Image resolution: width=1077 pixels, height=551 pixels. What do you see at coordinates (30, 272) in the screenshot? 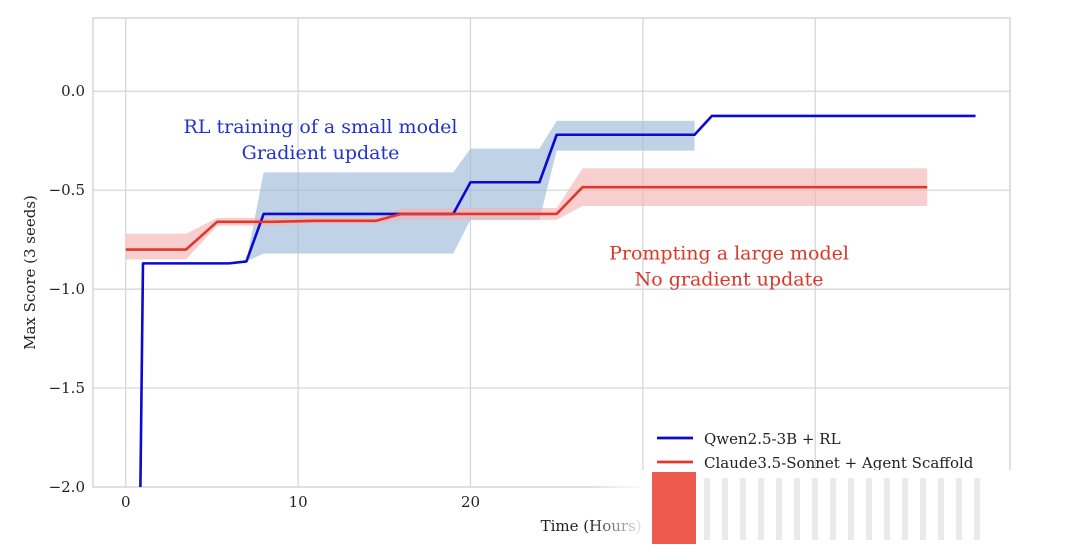
I see `y-axis-label: Max Score (3 seeds)` at bounding box center [30, 272].